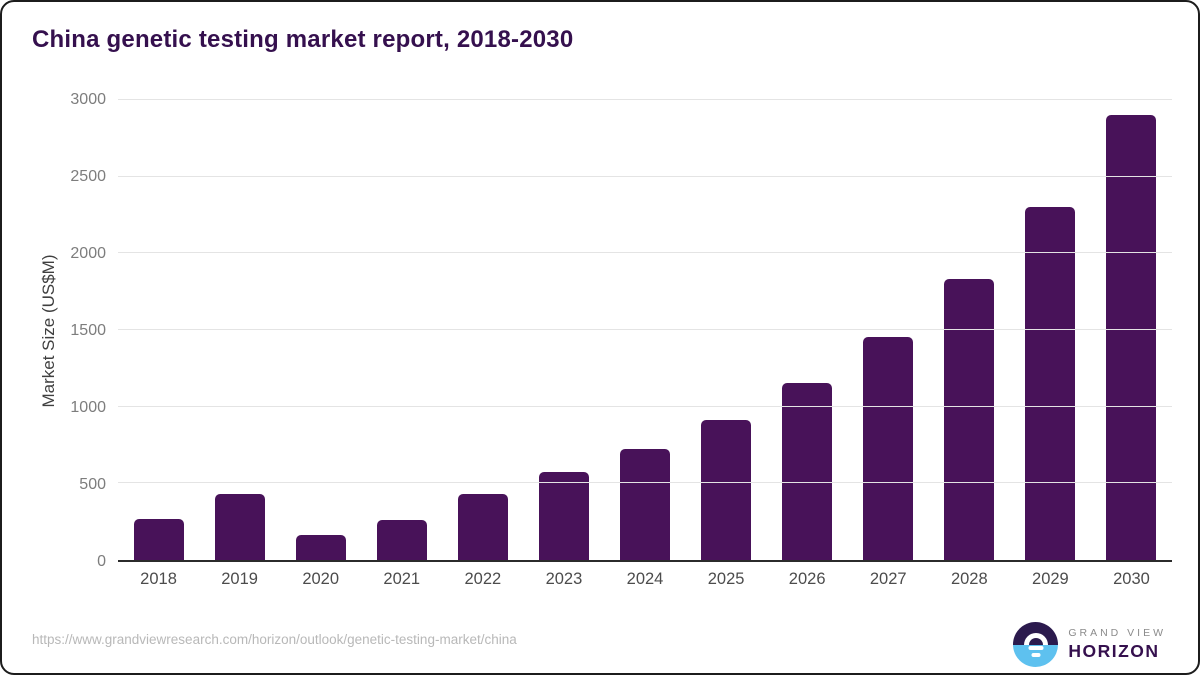 The width and height of the screenshot is (1200, 675). What do you see at coordinates (1035, 638) in the screenshot?
I see `logo-sun-arch` at bounding box center [1035, 638].